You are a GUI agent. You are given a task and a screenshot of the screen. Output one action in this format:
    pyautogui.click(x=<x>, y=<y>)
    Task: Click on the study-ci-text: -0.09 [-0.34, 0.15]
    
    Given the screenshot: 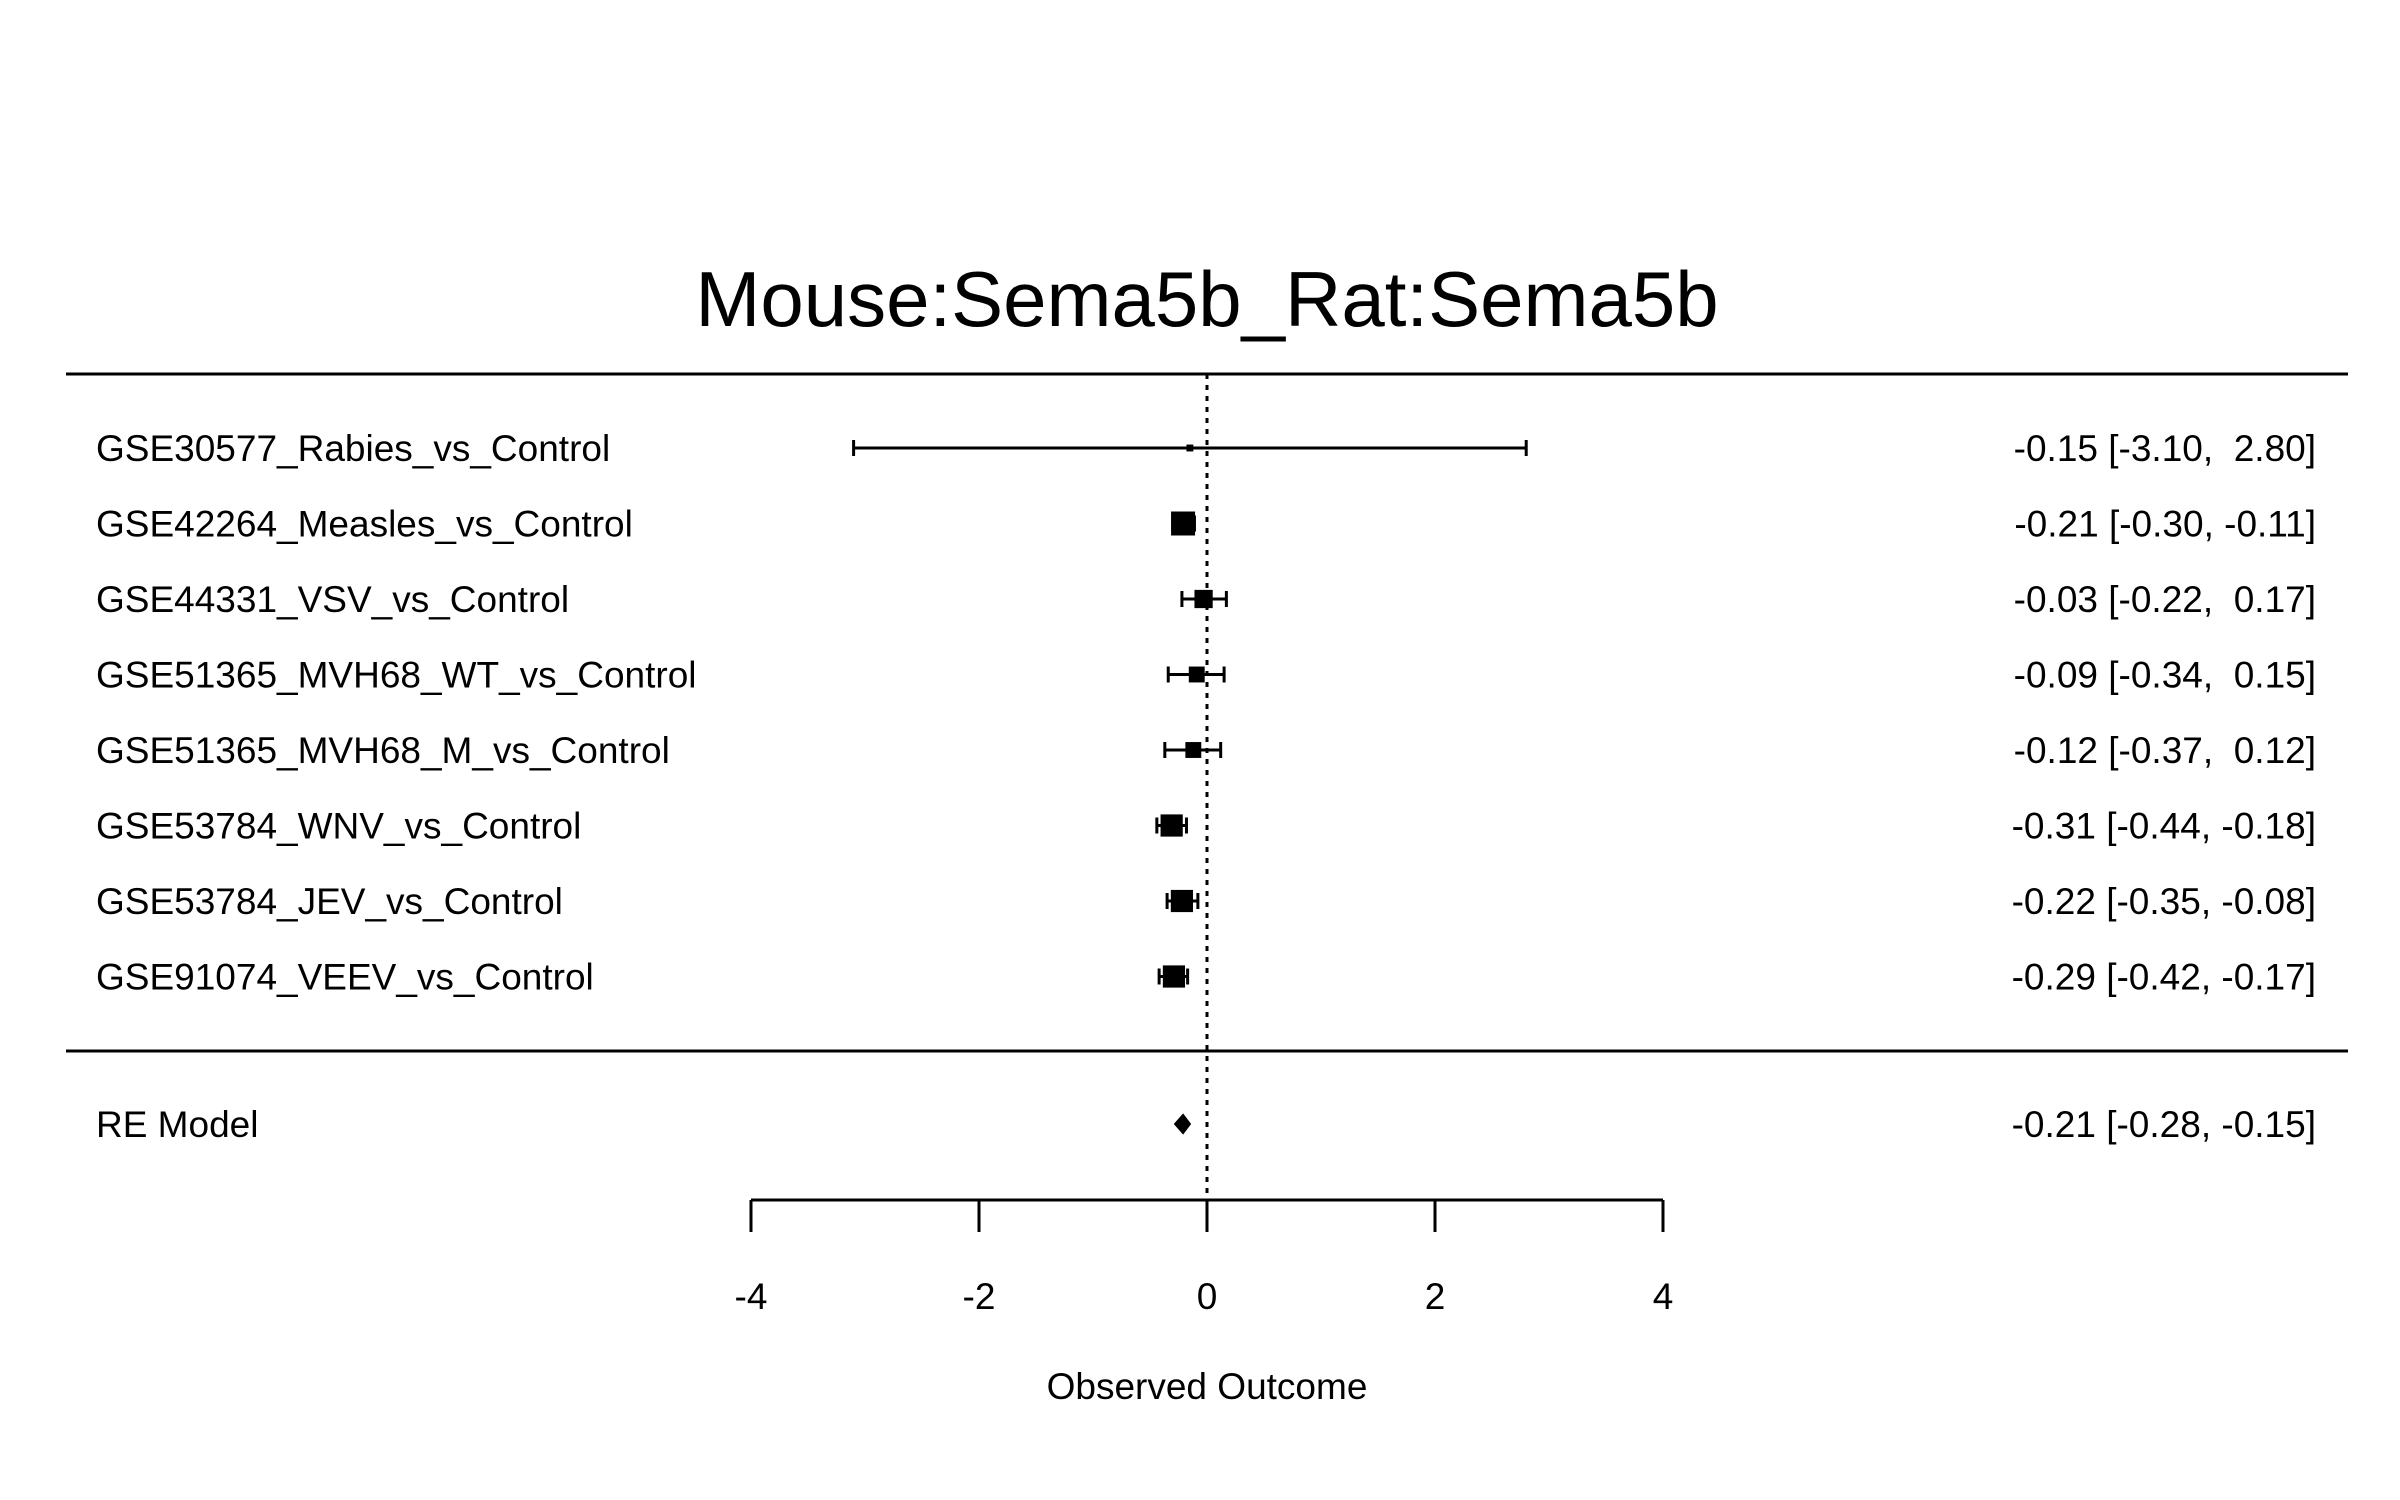 What is the action you would take?
    pyautogui.click(x=2165, y=675)
    